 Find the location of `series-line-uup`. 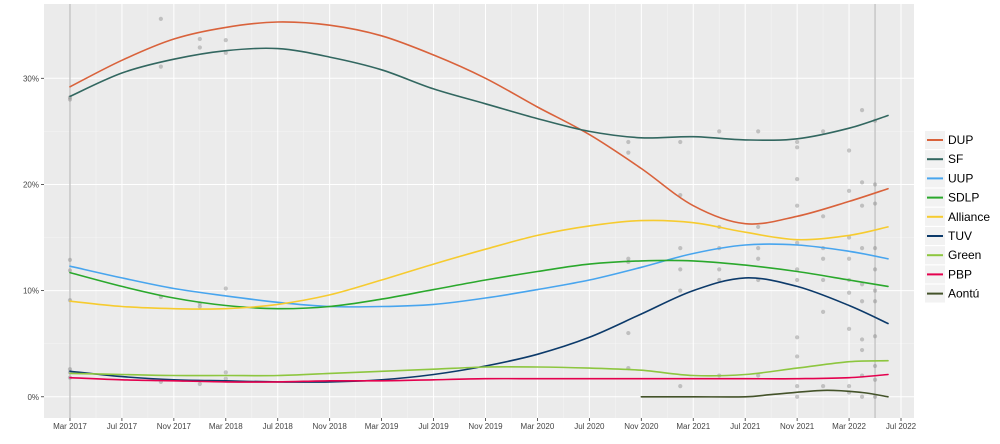

series-line-uup is located at coordinates (479, 275).